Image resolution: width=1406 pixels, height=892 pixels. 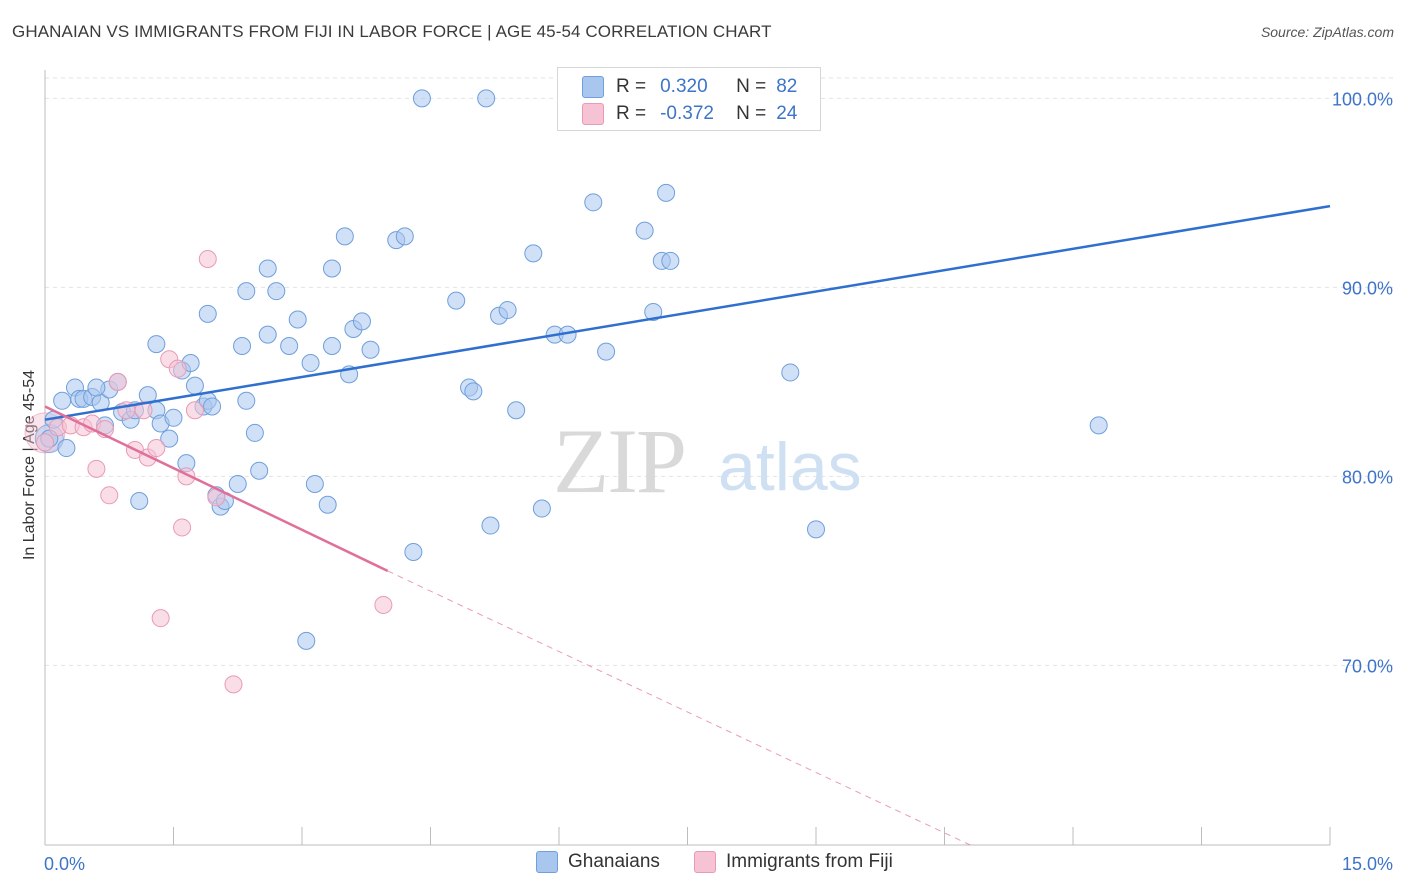 What do you see at coordinates (216, 489) in the screenshot?
I see `fiji-trend-line` at bounding box center [216, 489].